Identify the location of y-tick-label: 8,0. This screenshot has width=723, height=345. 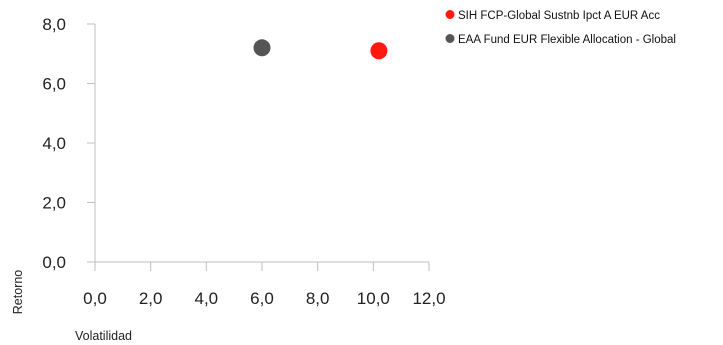
(54, 24).